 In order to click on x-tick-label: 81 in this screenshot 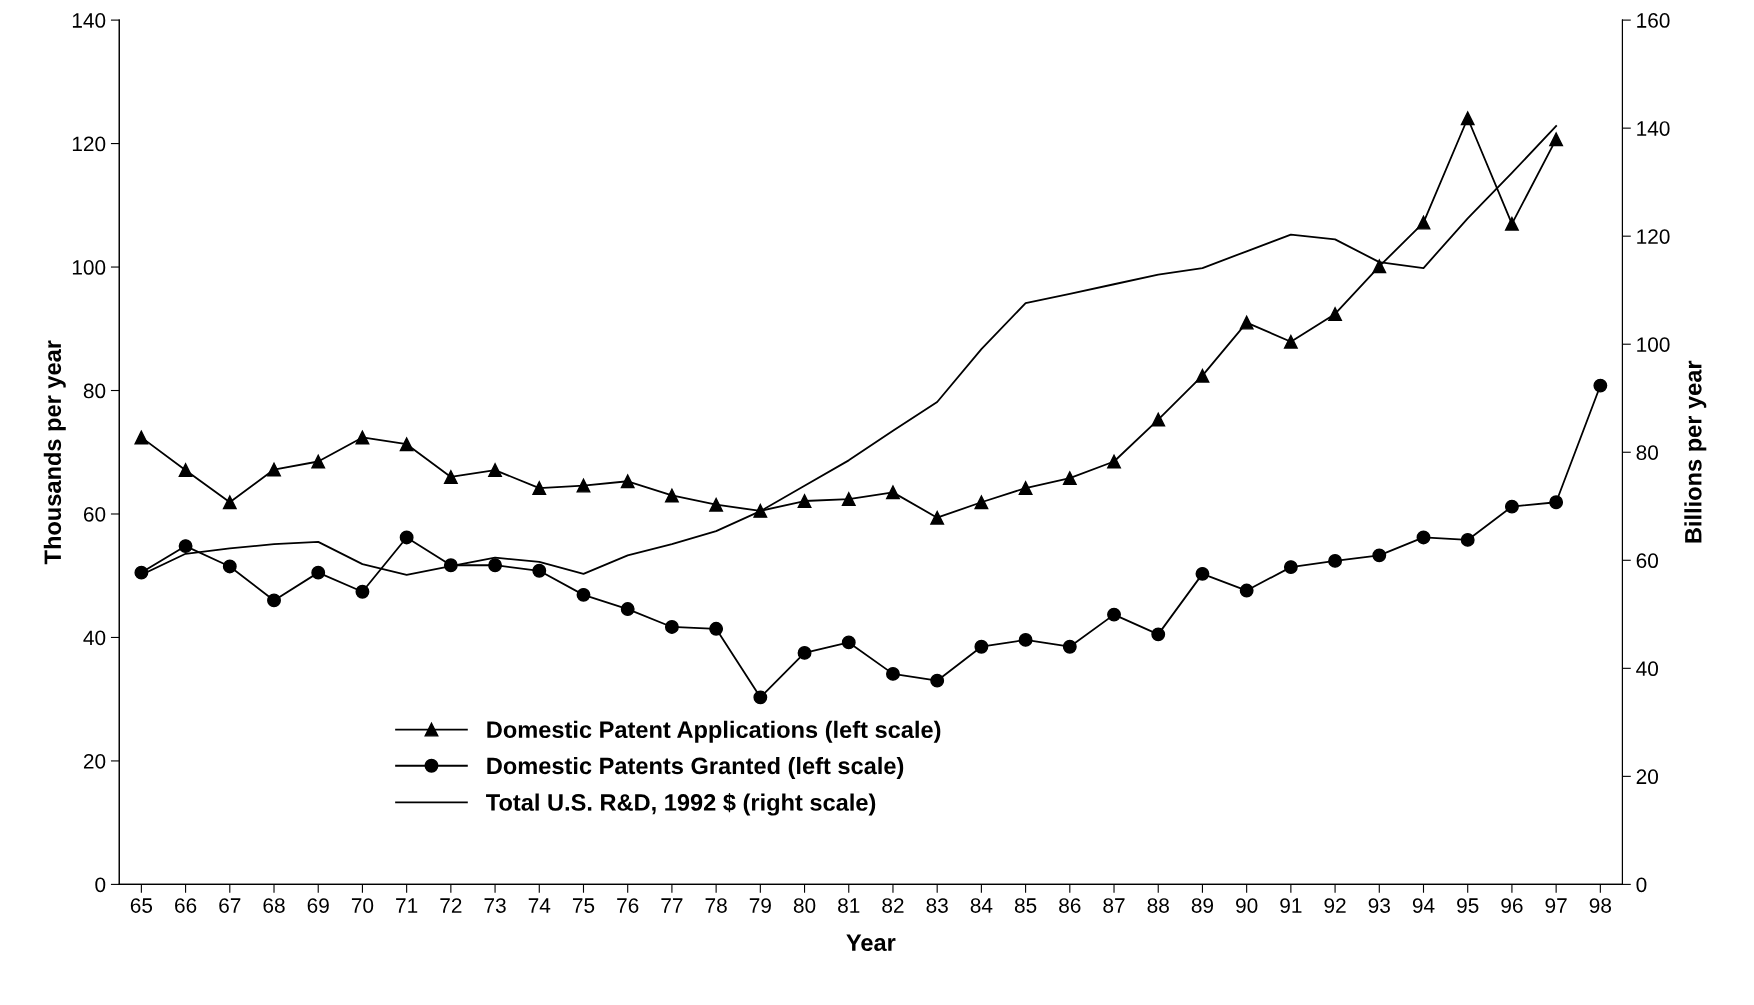, I will do `click(849, 905)`.